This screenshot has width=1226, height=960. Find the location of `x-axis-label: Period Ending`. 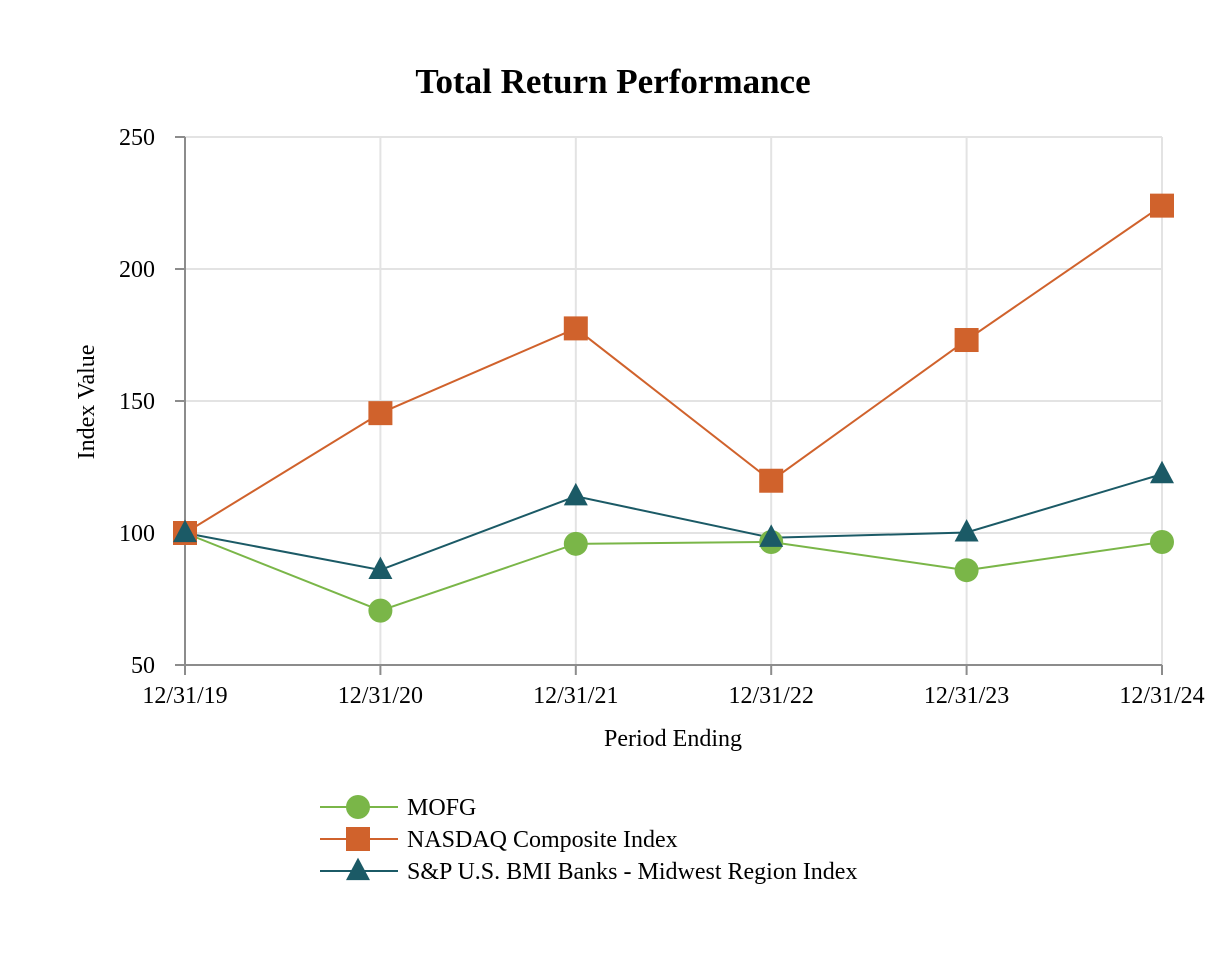

x-axis-label: Period Ending is located at coordinates (673, 739).